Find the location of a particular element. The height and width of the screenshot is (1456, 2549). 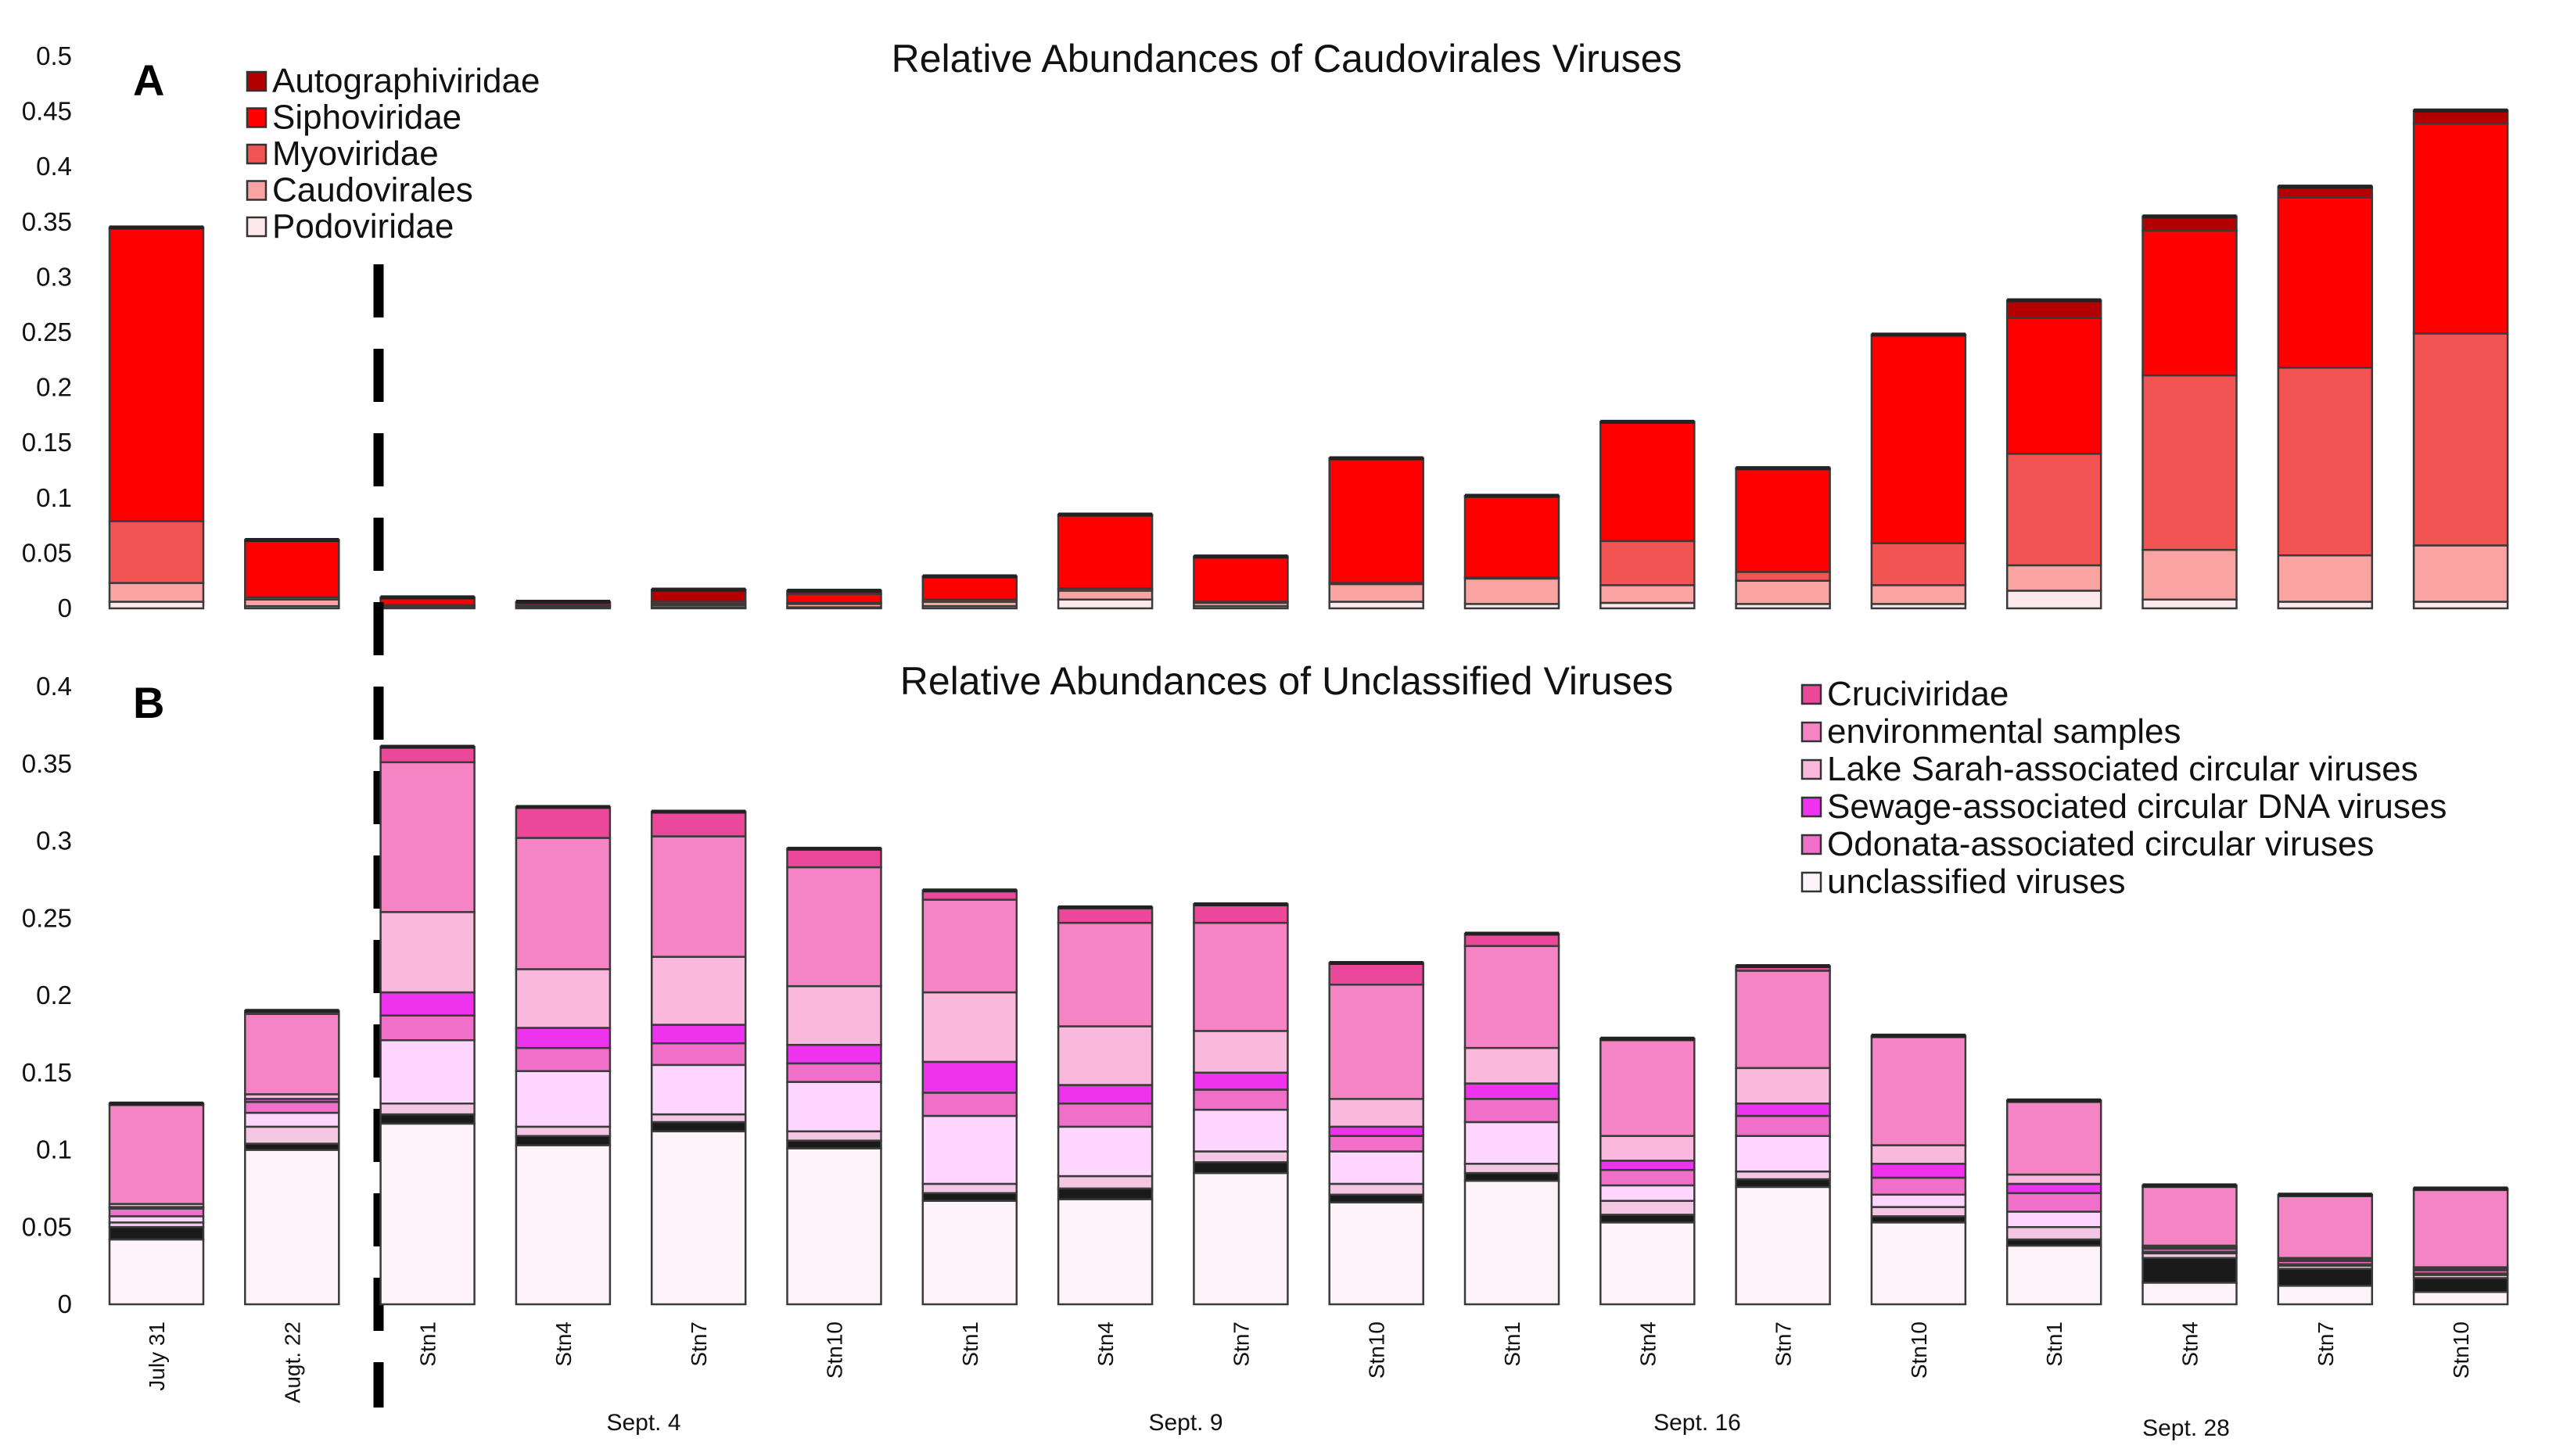

panel-a-y-tick-label: 0.1 is located at coordinates (54, 497).